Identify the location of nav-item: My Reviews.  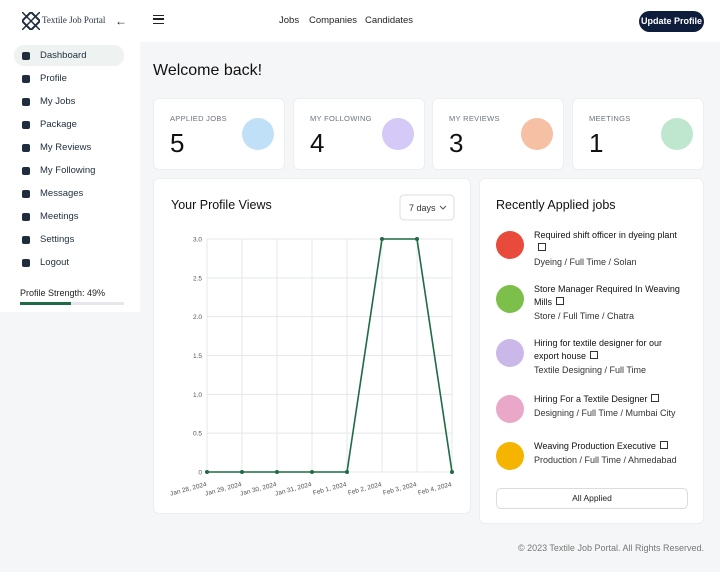
(69, 147).